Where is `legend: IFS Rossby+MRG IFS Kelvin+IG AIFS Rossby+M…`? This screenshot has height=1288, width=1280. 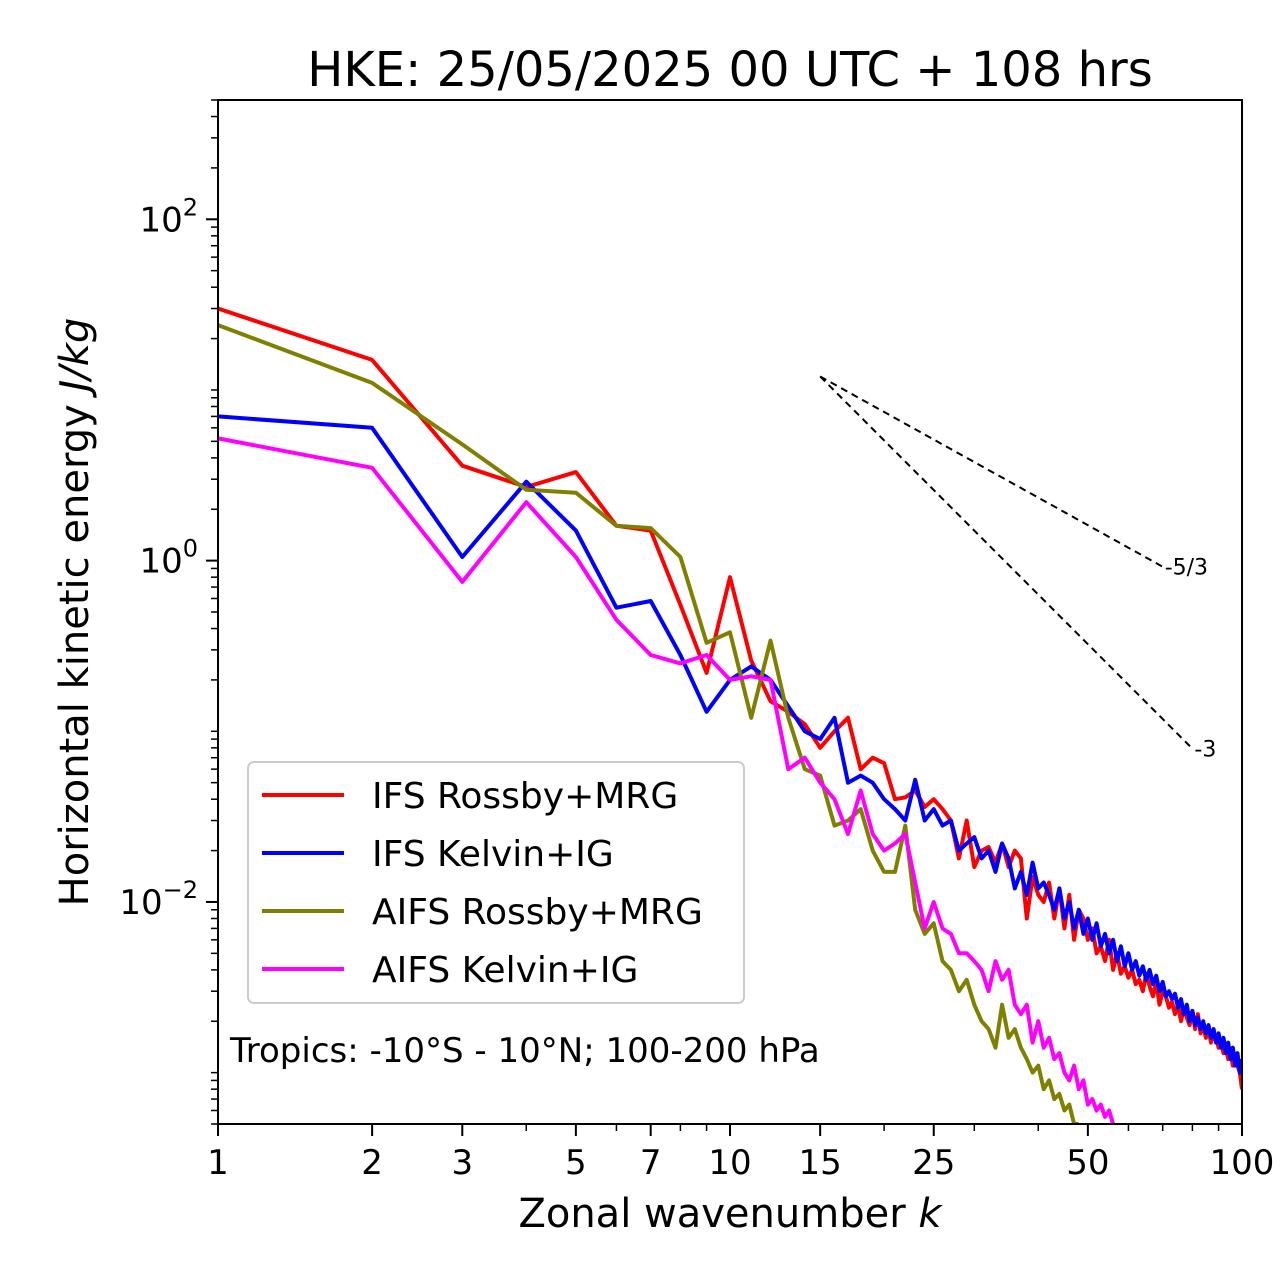
legend: IFS Rossby+MRG IFS Kelvin+IG AIFS Rossby+M… is located at coordinates (496, 882).